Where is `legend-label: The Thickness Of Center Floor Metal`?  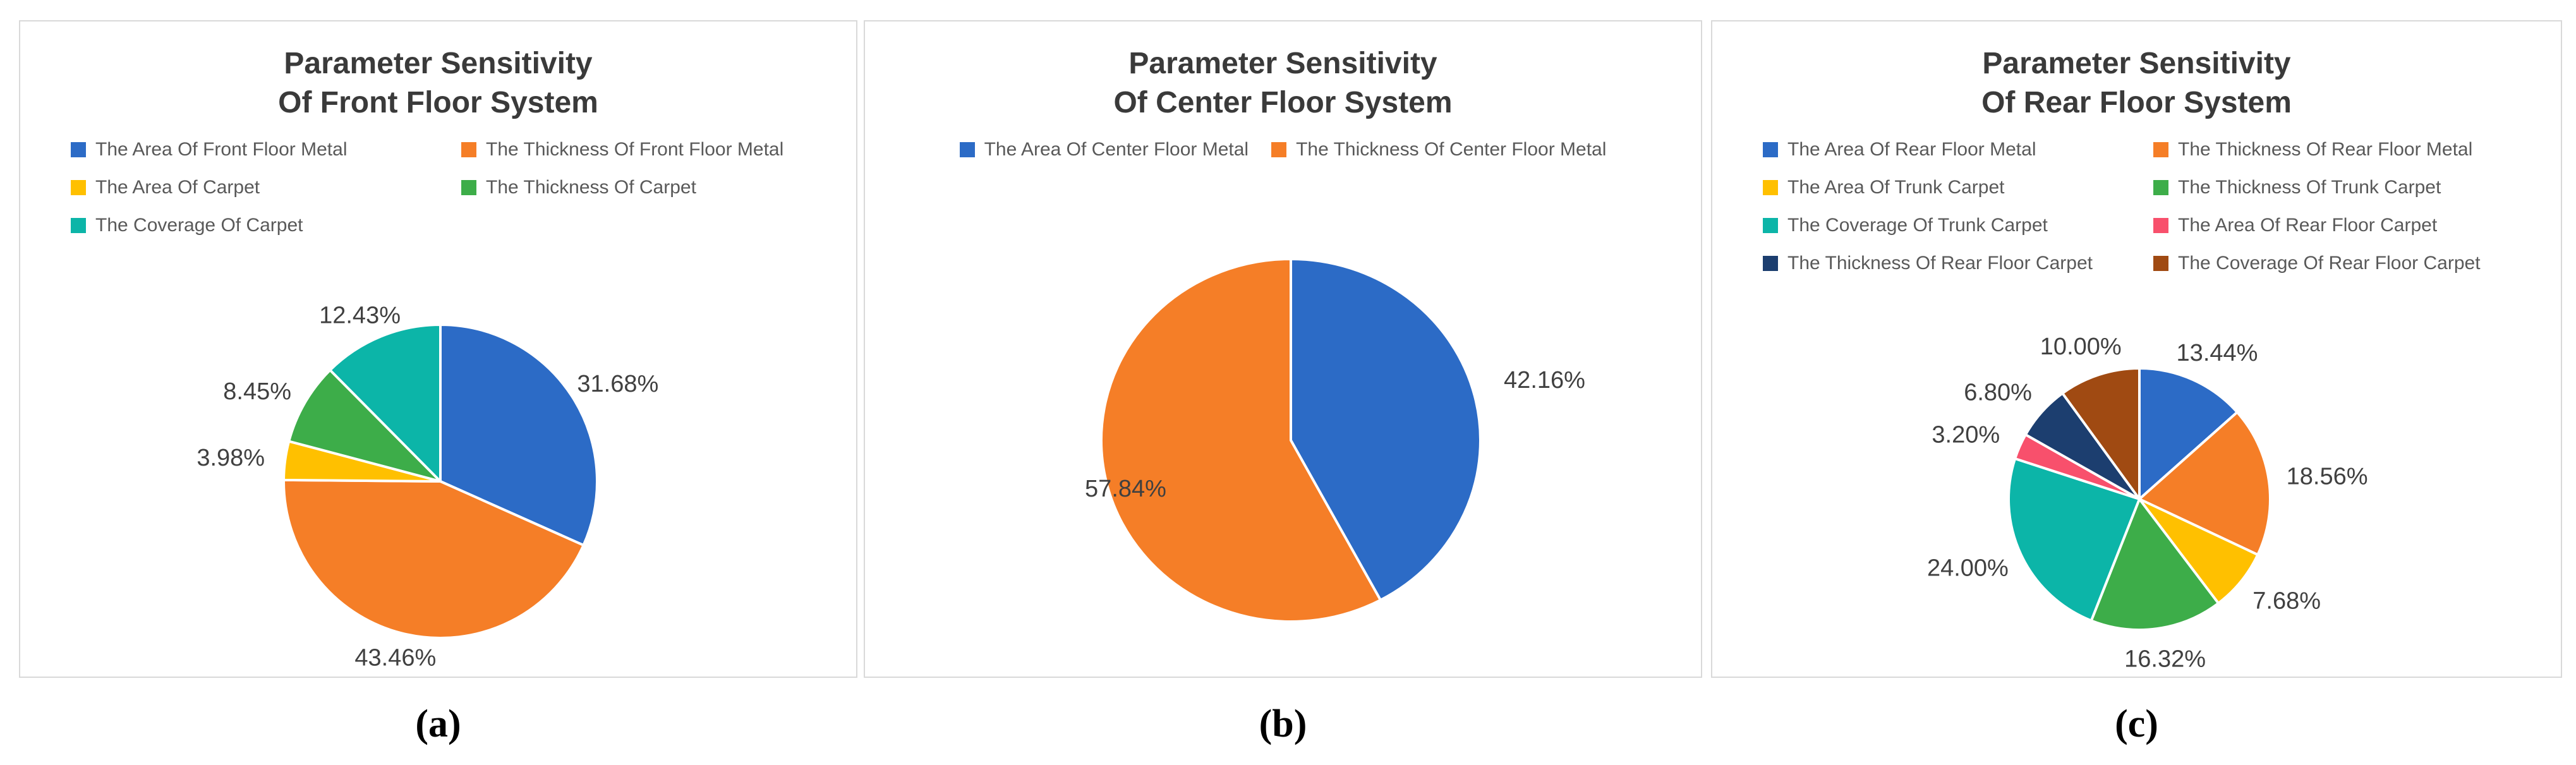 legend-label: The Thickness Of Center Floor Metal is located at coordinates (1451, 149).